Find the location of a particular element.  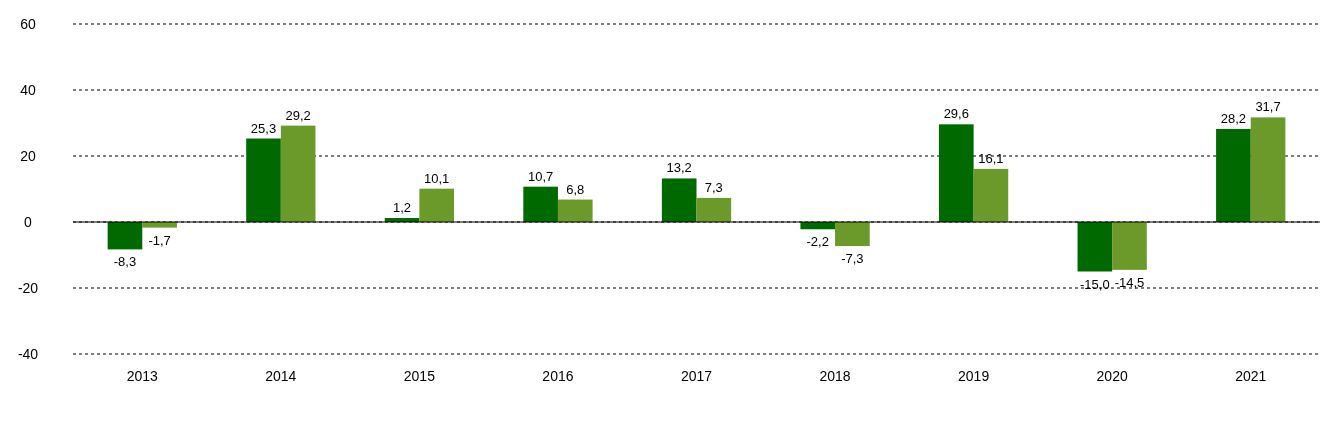

data-label: 10,7 is located at coordinates (540, 176).